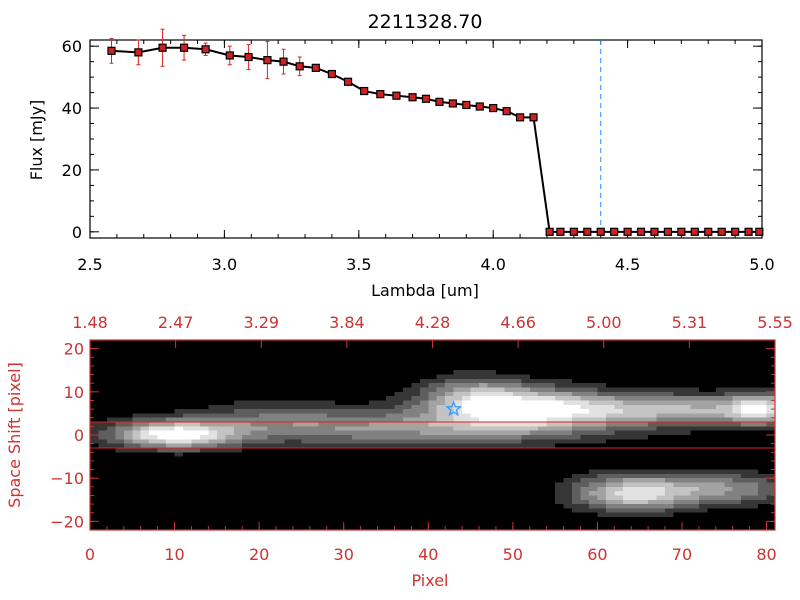 This screenshot has height=600, width=800. What do you see at coordinates (176, 322) in the screenshot?
I see `top-axis-tick-label: 2.47` at bounding box center [176, 322].